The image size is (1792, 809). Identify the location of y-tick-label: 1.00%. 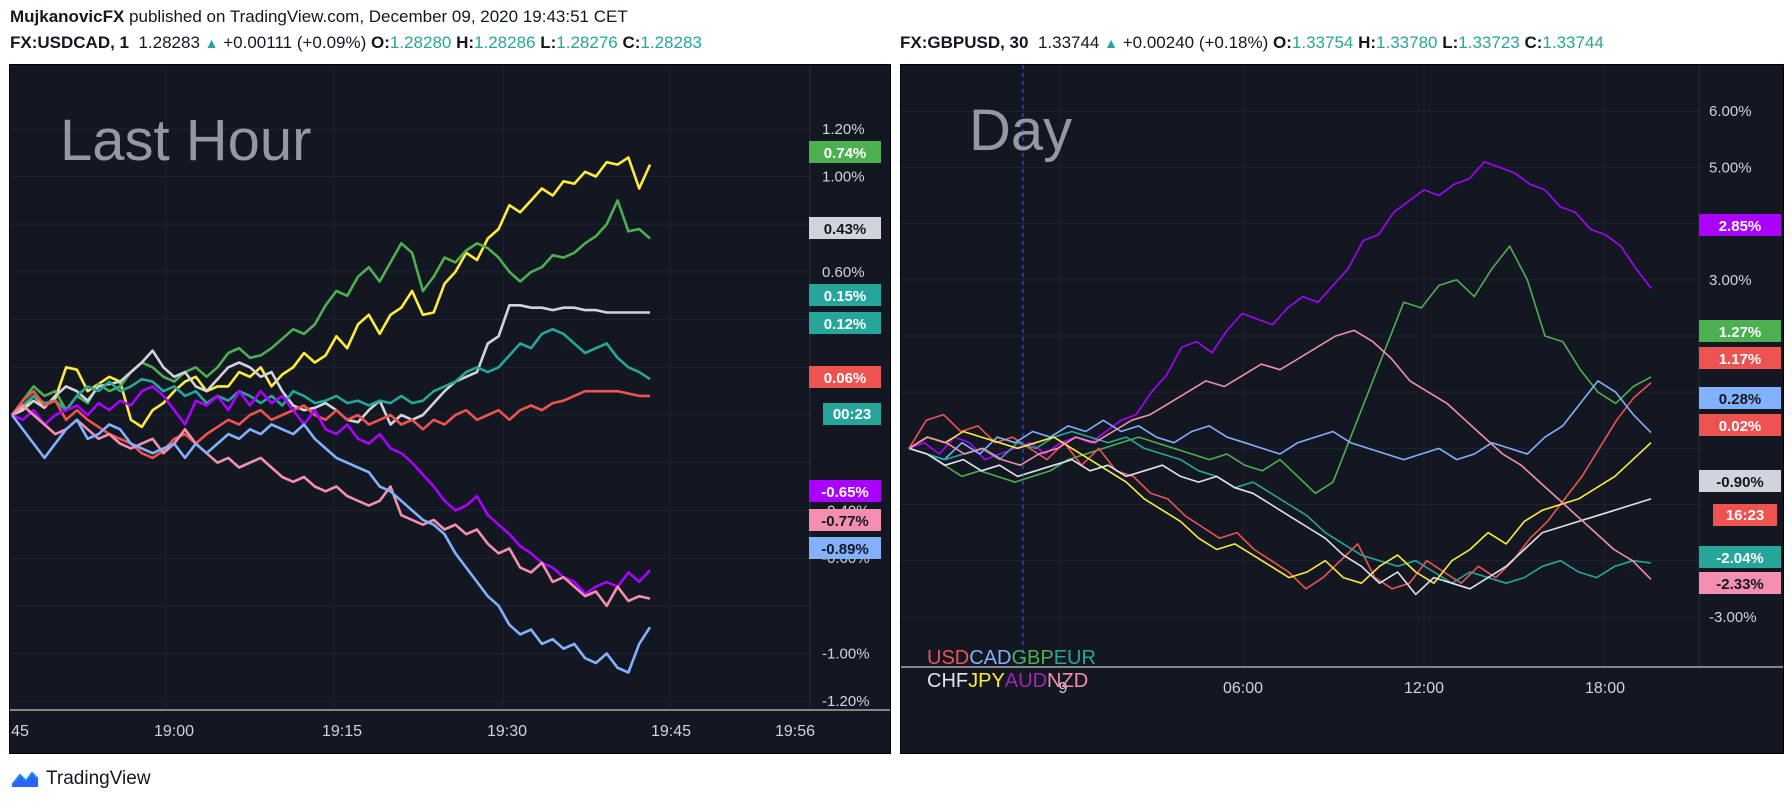
(843, 177).